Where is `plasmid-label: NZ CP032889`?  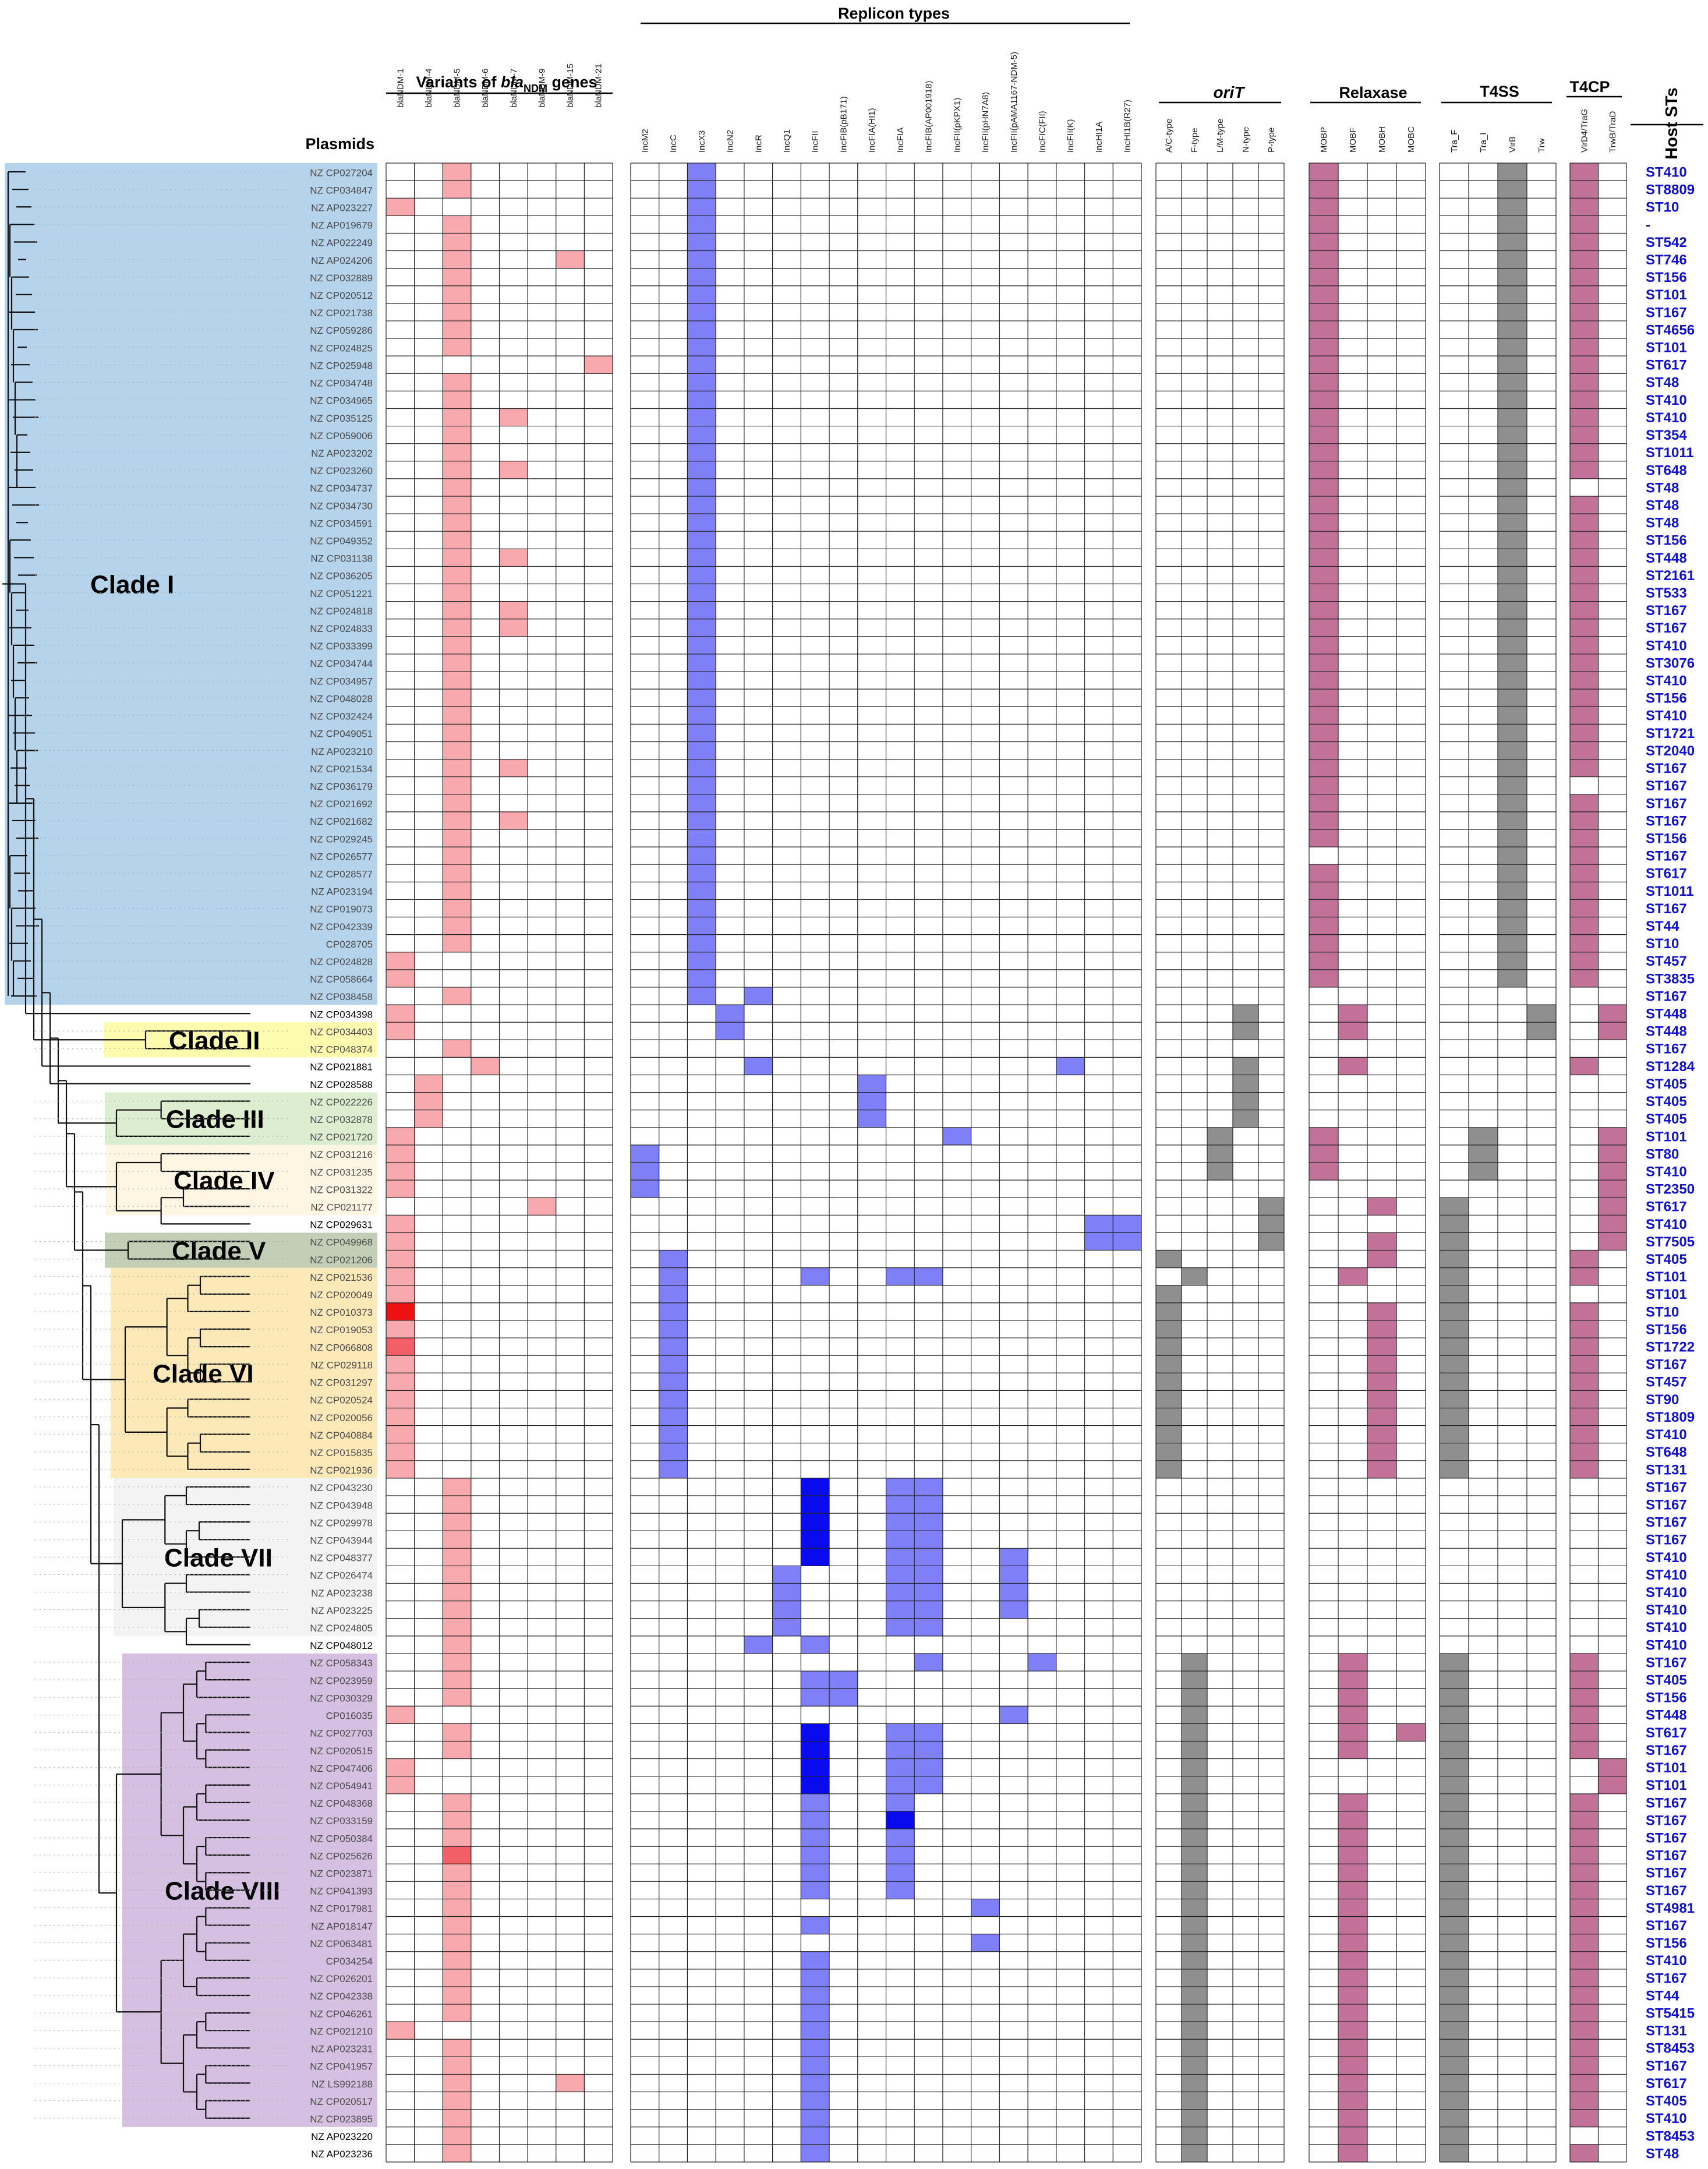 plasmid-label: NZ CP032889 is located at coordinates (341, 278).